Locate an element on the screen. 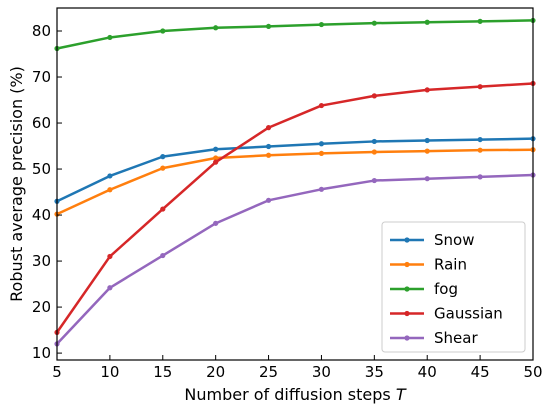 The height and width of the screenshot is (410, 550). y-tick-label: 80 is located at coordinates (41, 31).